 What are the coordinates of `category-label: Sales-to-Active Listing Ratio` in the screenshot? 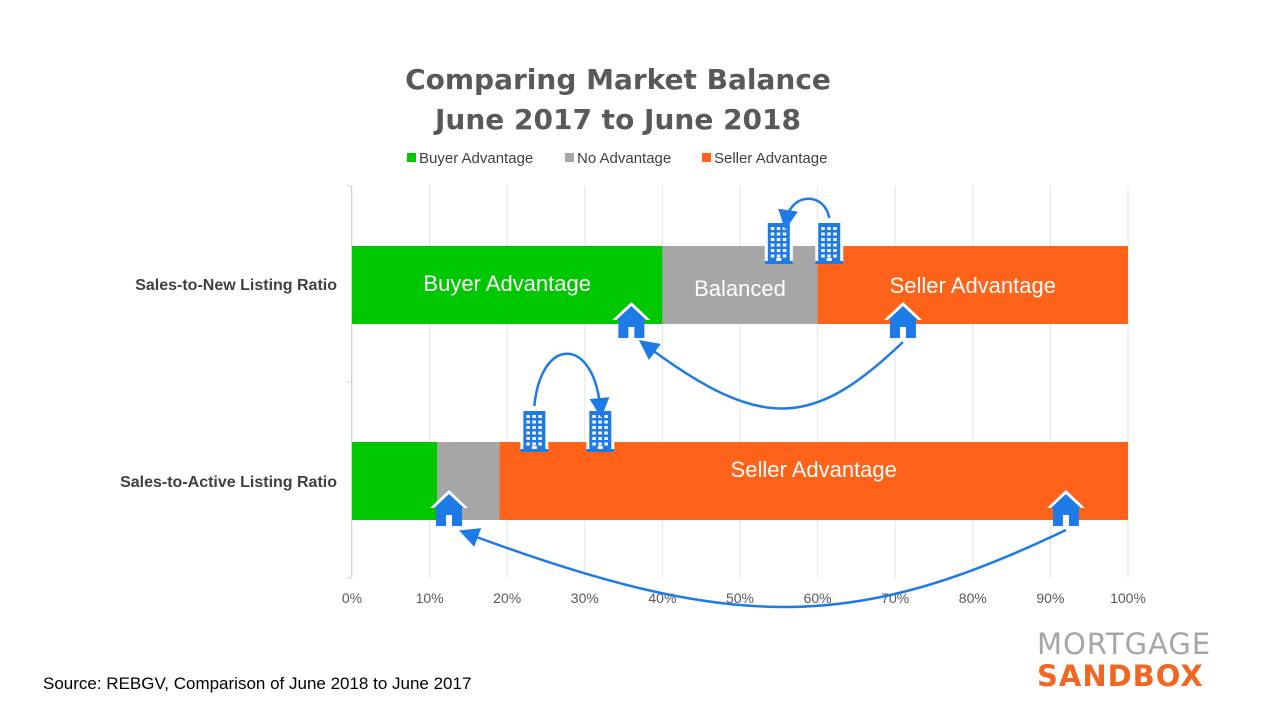 It's located at (228, 482).